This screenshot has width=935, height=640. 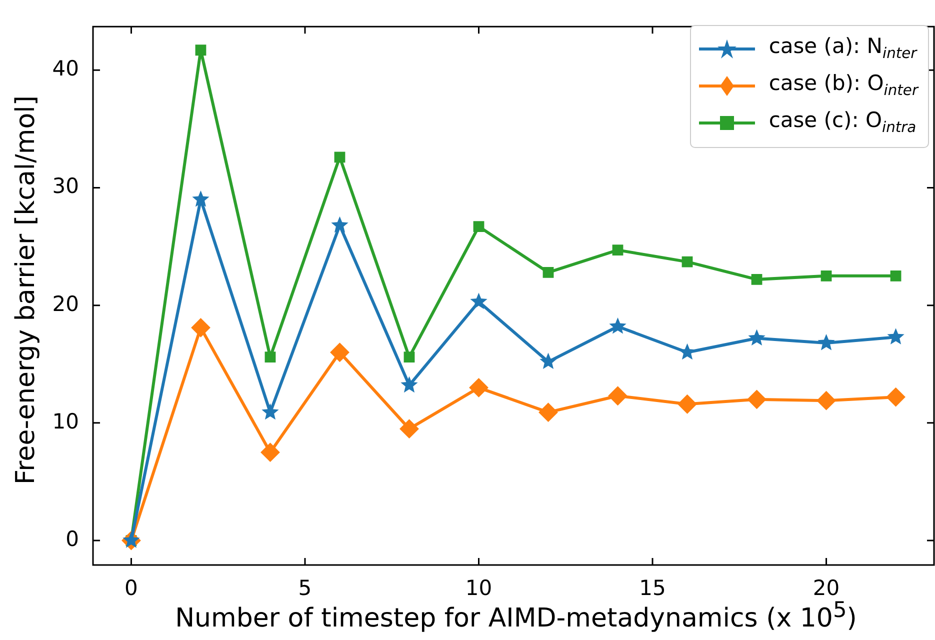 I want to click on x-tick-label: 20, so click(x=826, y=588).